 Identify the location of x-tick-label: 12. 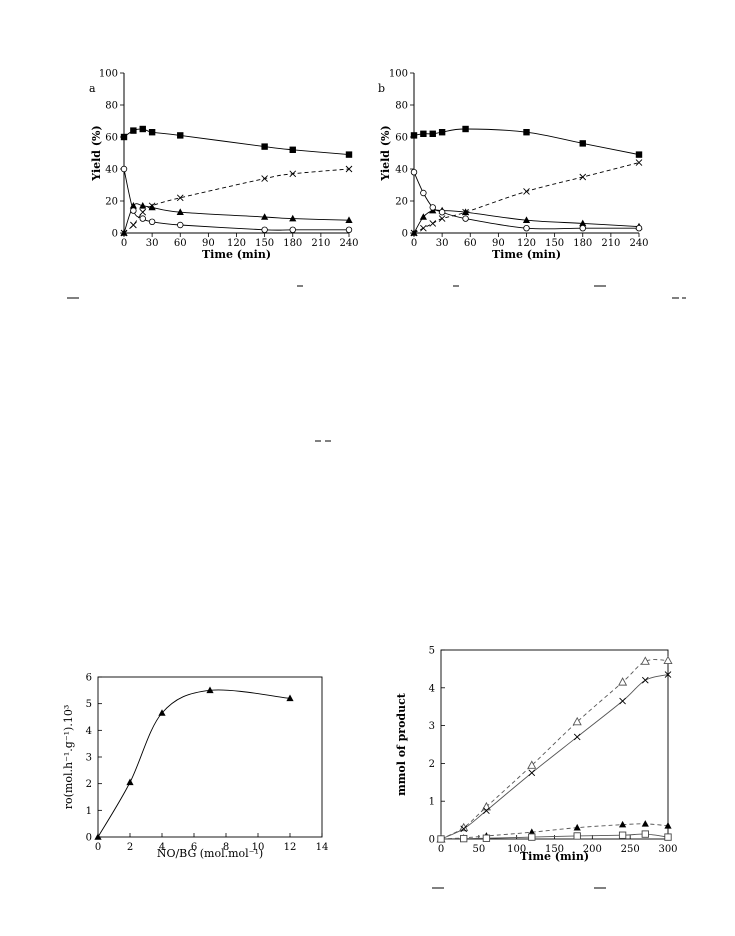
(290, 847).